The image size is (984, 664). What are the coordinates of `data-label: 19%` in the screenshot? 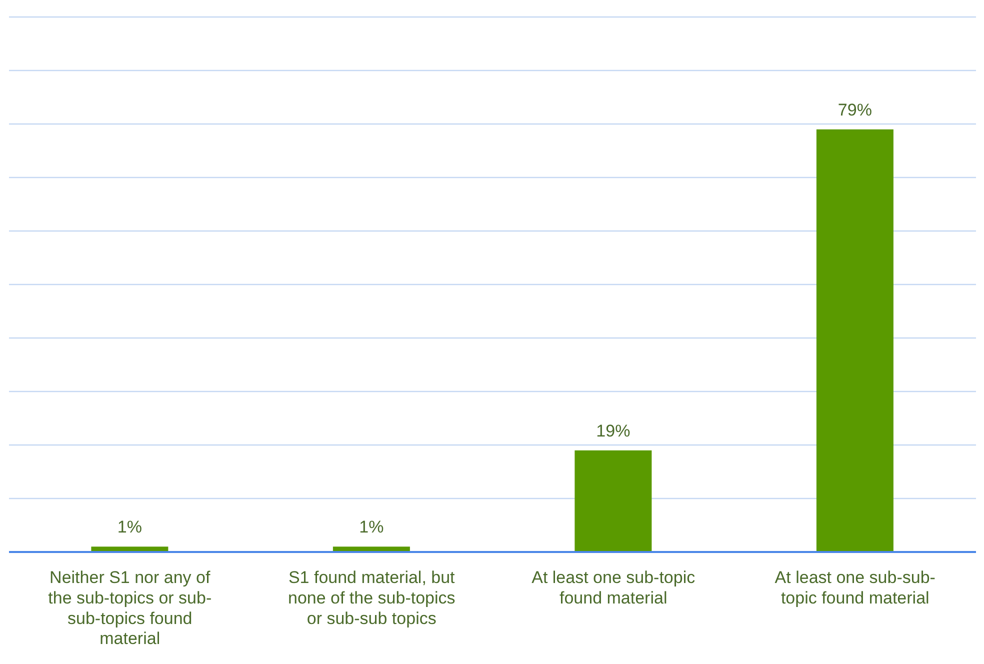 It's located at (613, 430).